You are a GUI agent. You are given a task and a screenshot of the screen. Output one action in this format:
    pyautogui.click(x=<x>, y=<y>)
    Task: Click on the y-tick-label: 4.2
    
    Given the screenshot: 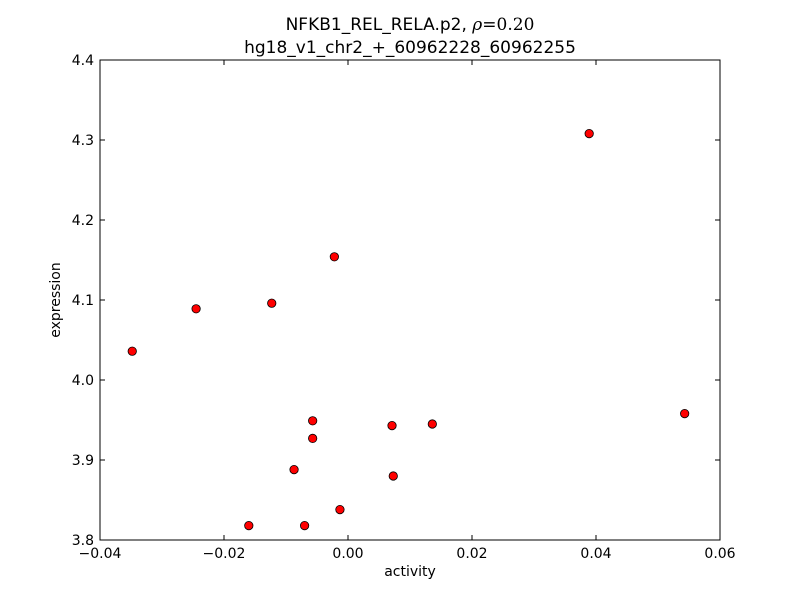 What is the action you would take?
    pyautogui.click(x=83, y=221)
    